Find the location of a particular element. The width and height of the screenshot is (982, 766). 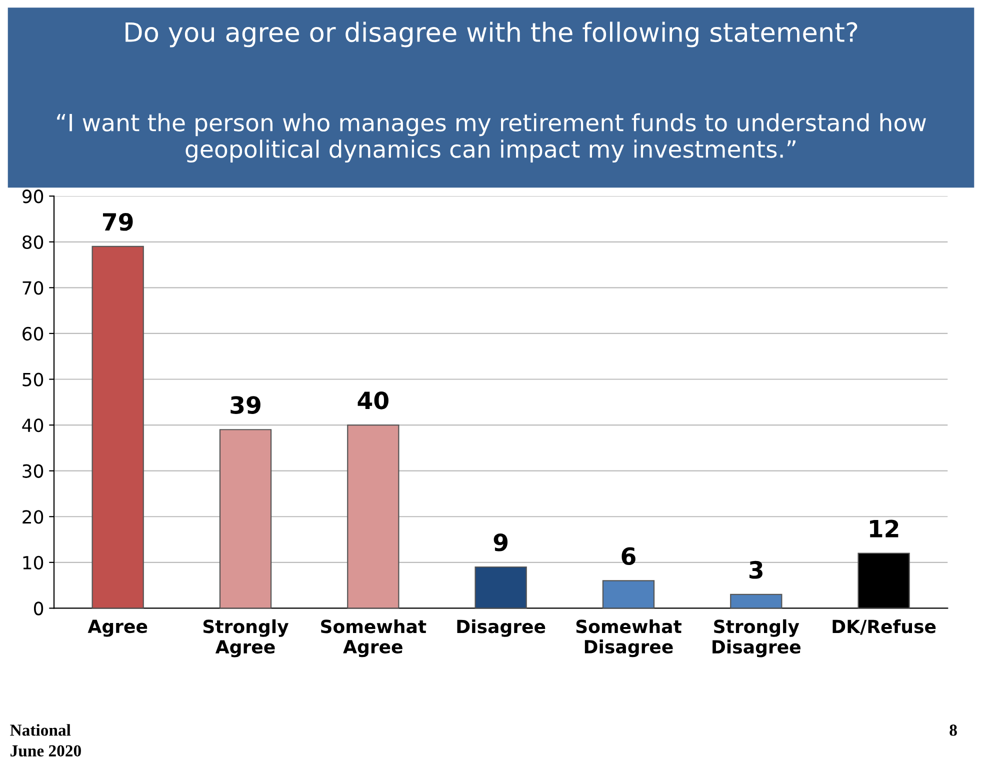

data-label: 3 is located at coordinates (756, 569).